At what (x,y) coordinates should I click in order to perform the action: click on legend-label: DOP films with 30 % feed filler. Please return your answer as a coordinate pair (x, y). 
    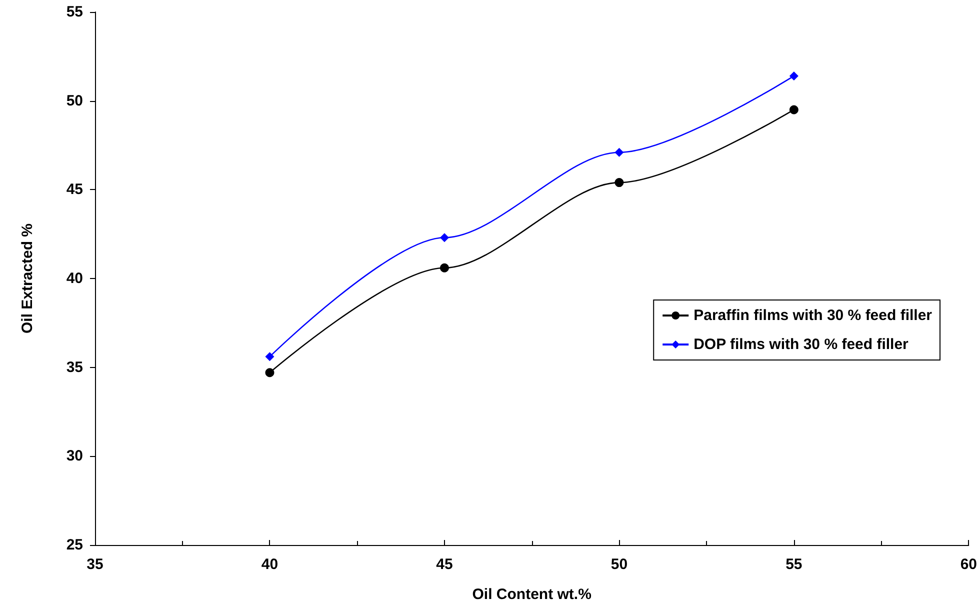
    Looking at the image, I should click on (801, 344).